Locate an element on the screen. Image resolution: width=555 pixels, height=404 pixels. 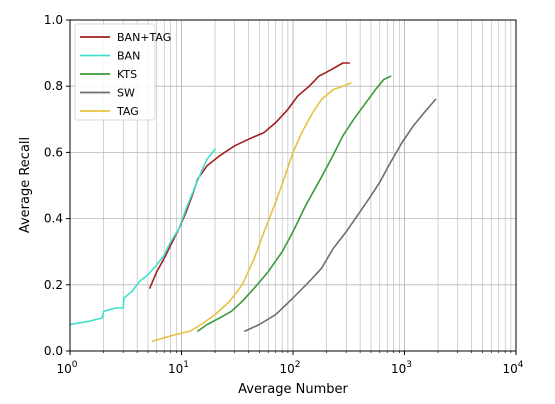
x-tick-label: 10⁴ is located at coordinates (512, 368).